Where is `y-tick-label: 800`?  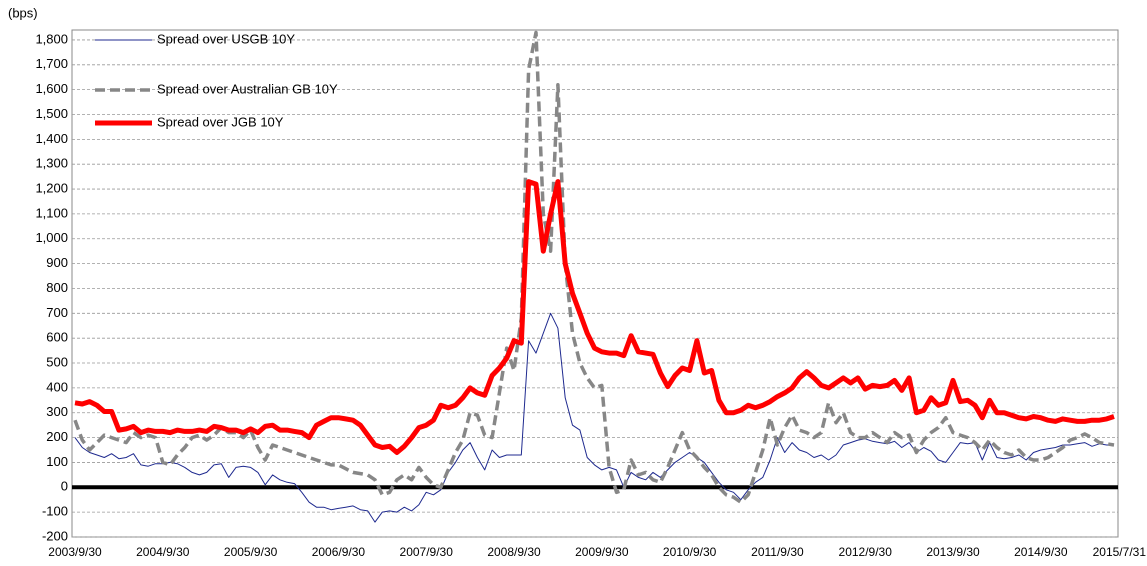
y-tick-label: 800 is located at coordinates (57, 287).